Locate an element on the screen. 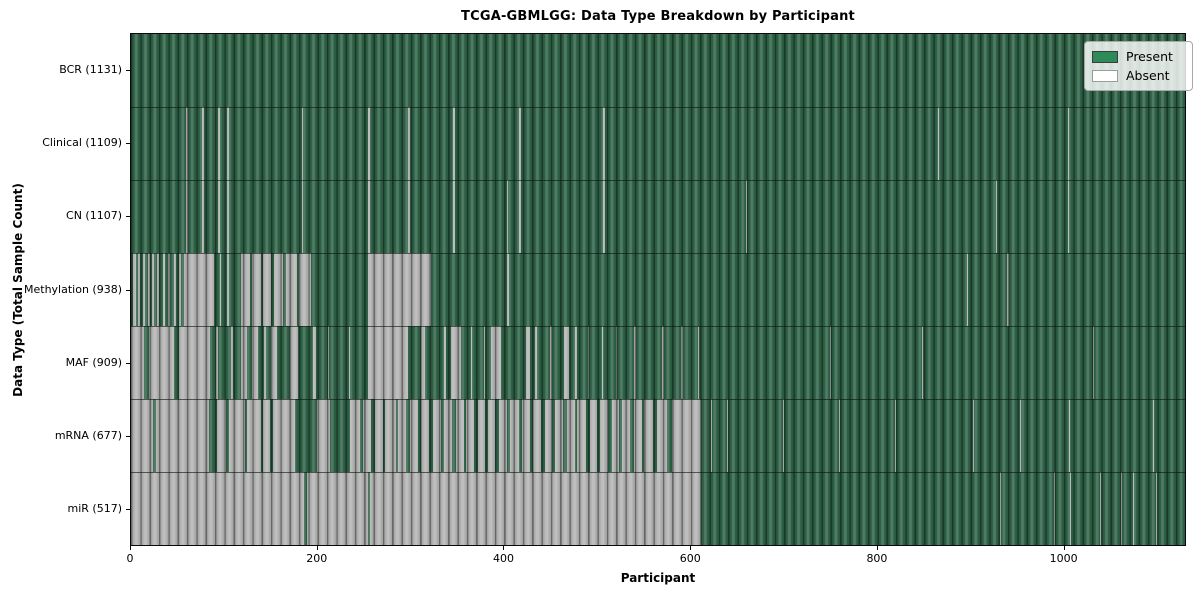  legend: Present Absent is located at coordinates (1138, 66).